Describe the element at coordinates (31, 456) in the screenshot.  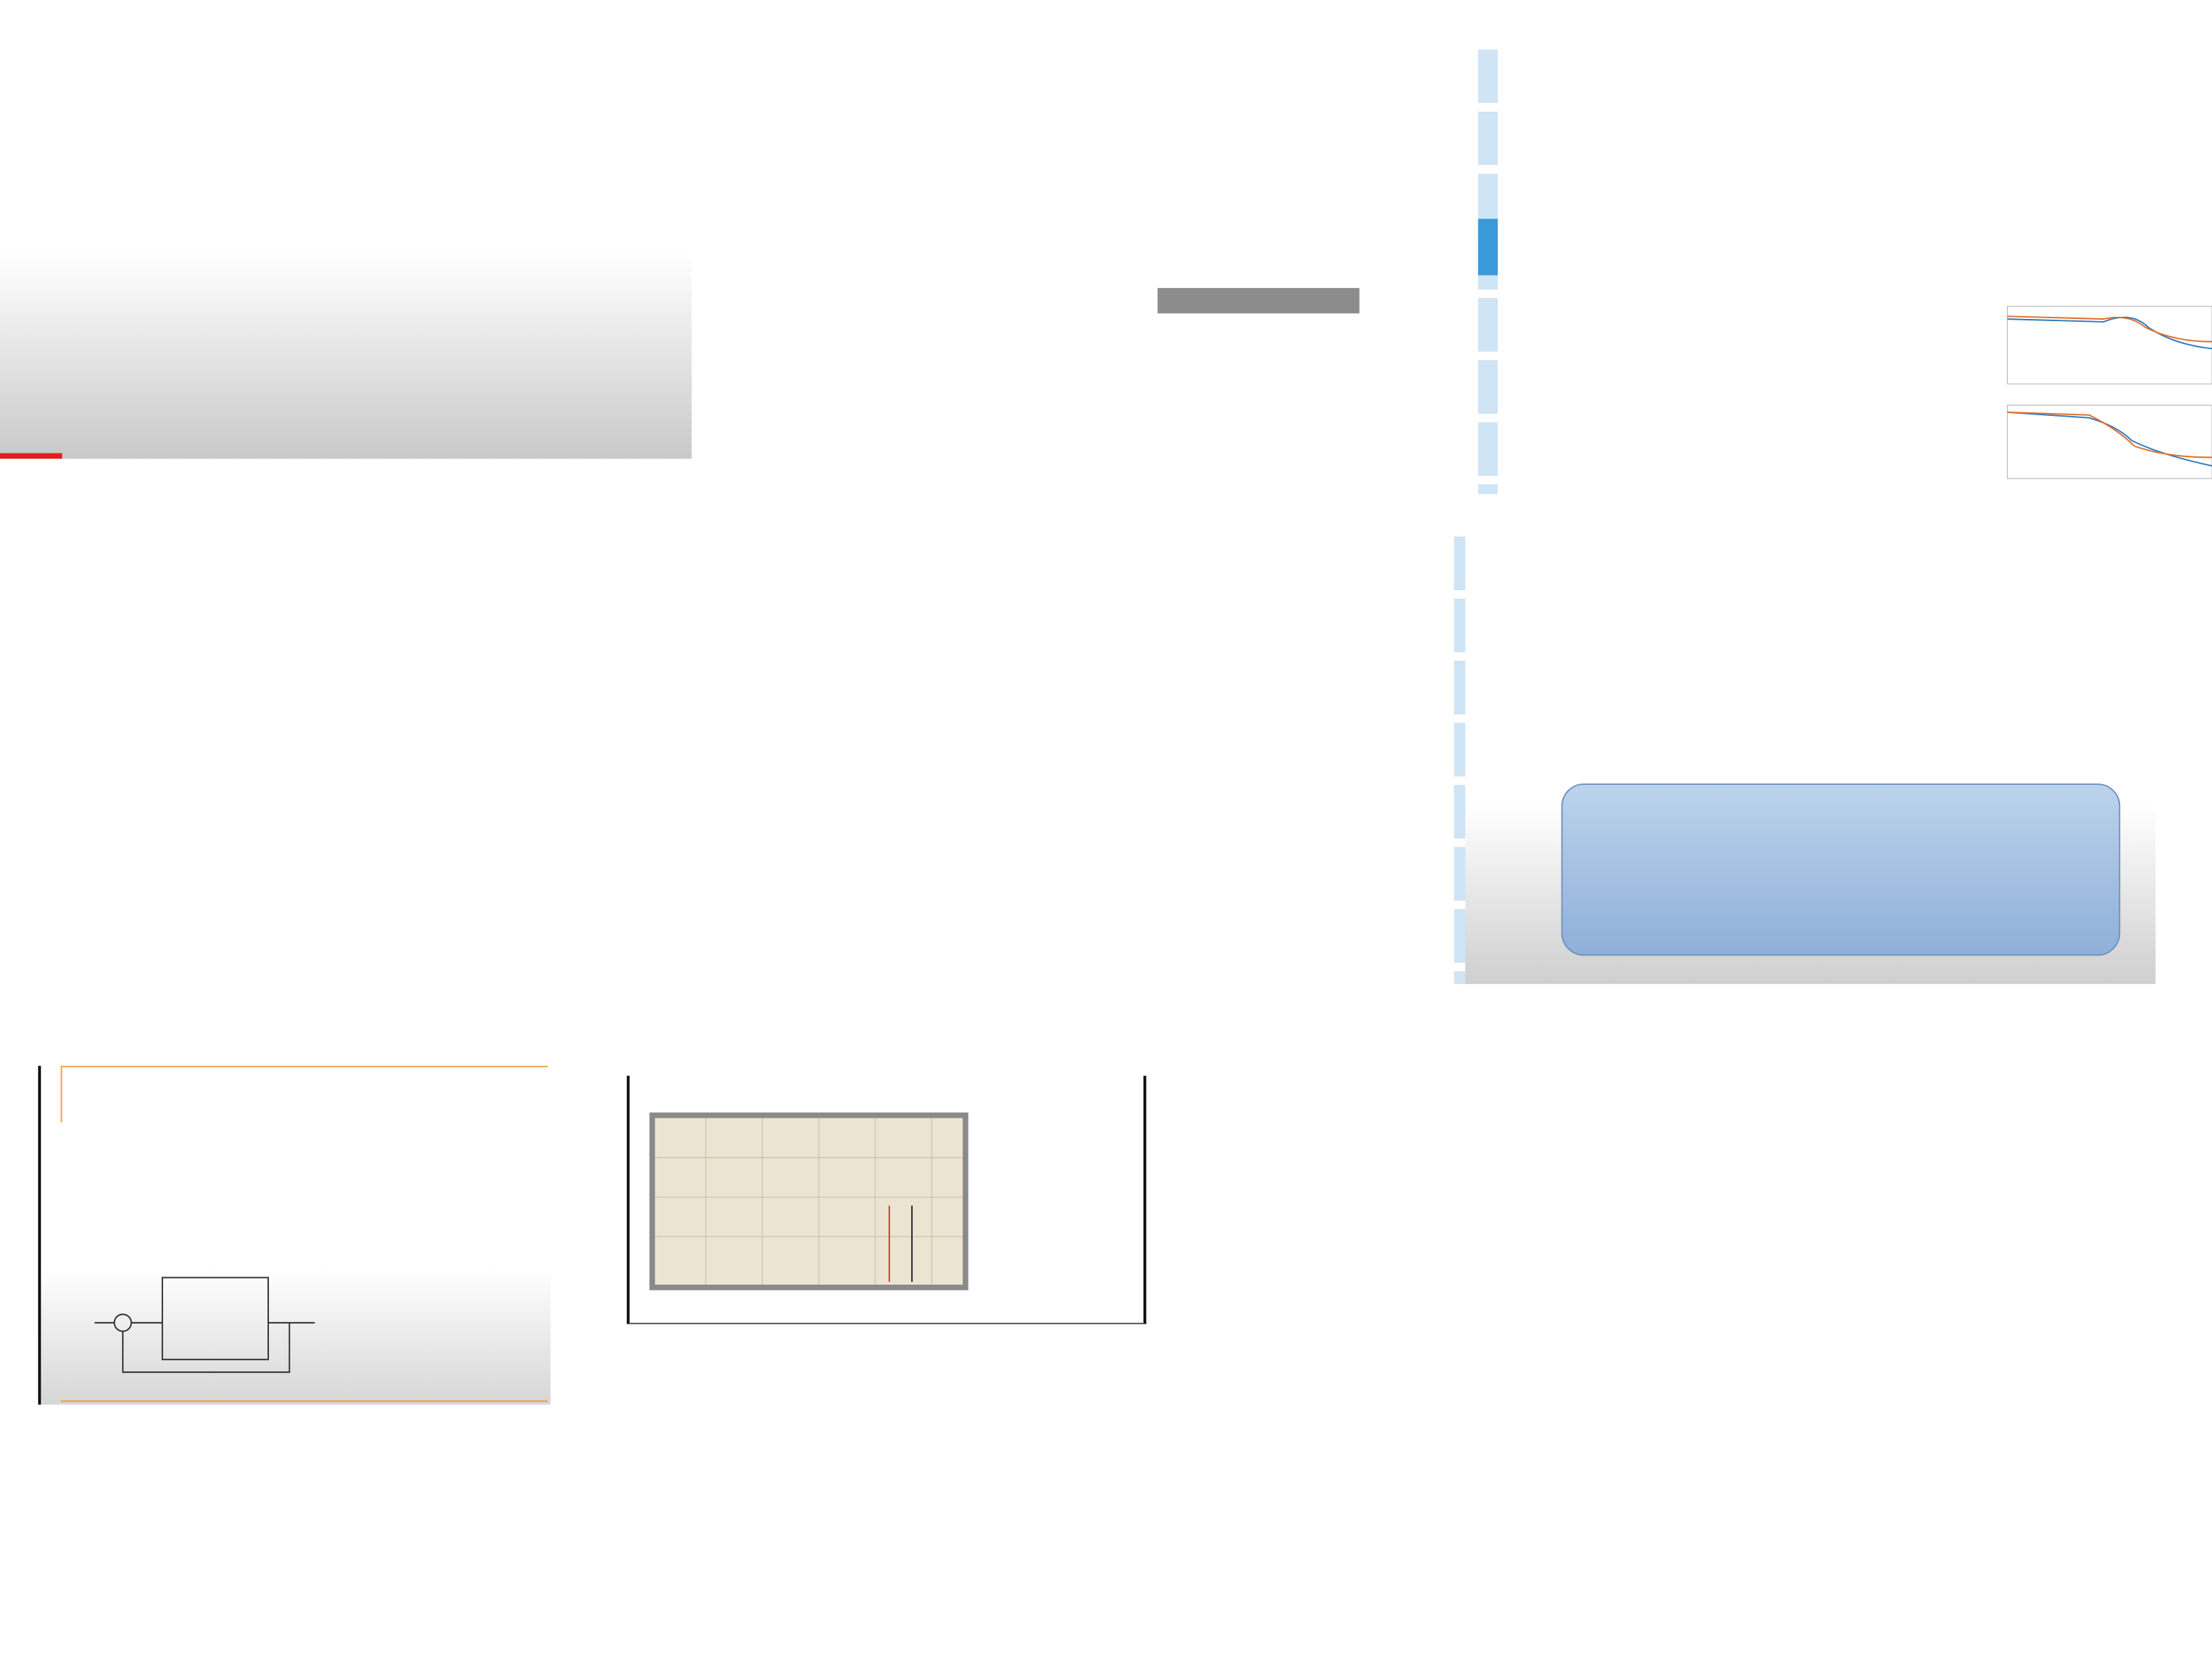
I see `progress` at that location.